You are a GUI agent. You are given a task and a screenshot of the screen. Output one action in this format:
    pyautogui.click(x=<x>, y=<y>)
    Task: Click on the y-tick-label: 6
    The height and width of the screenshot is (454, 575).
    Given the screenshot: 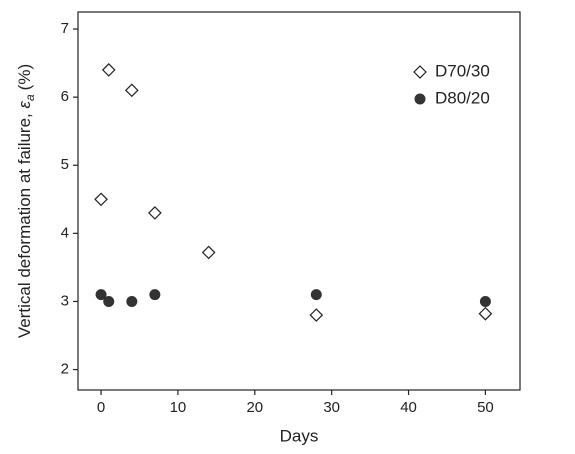 What is the action you would take?
    pyautogui.click(x=65, y=96)
    